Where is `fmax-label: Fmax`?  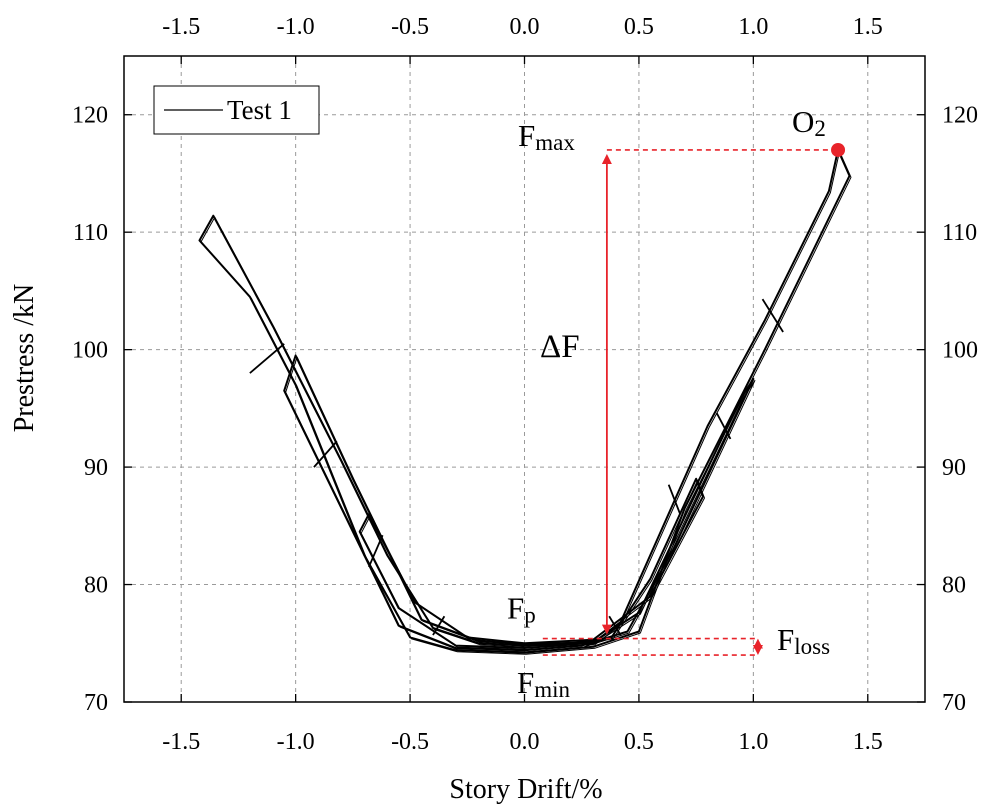 fmax-label: Fmax is located at coordinates (546, 136).